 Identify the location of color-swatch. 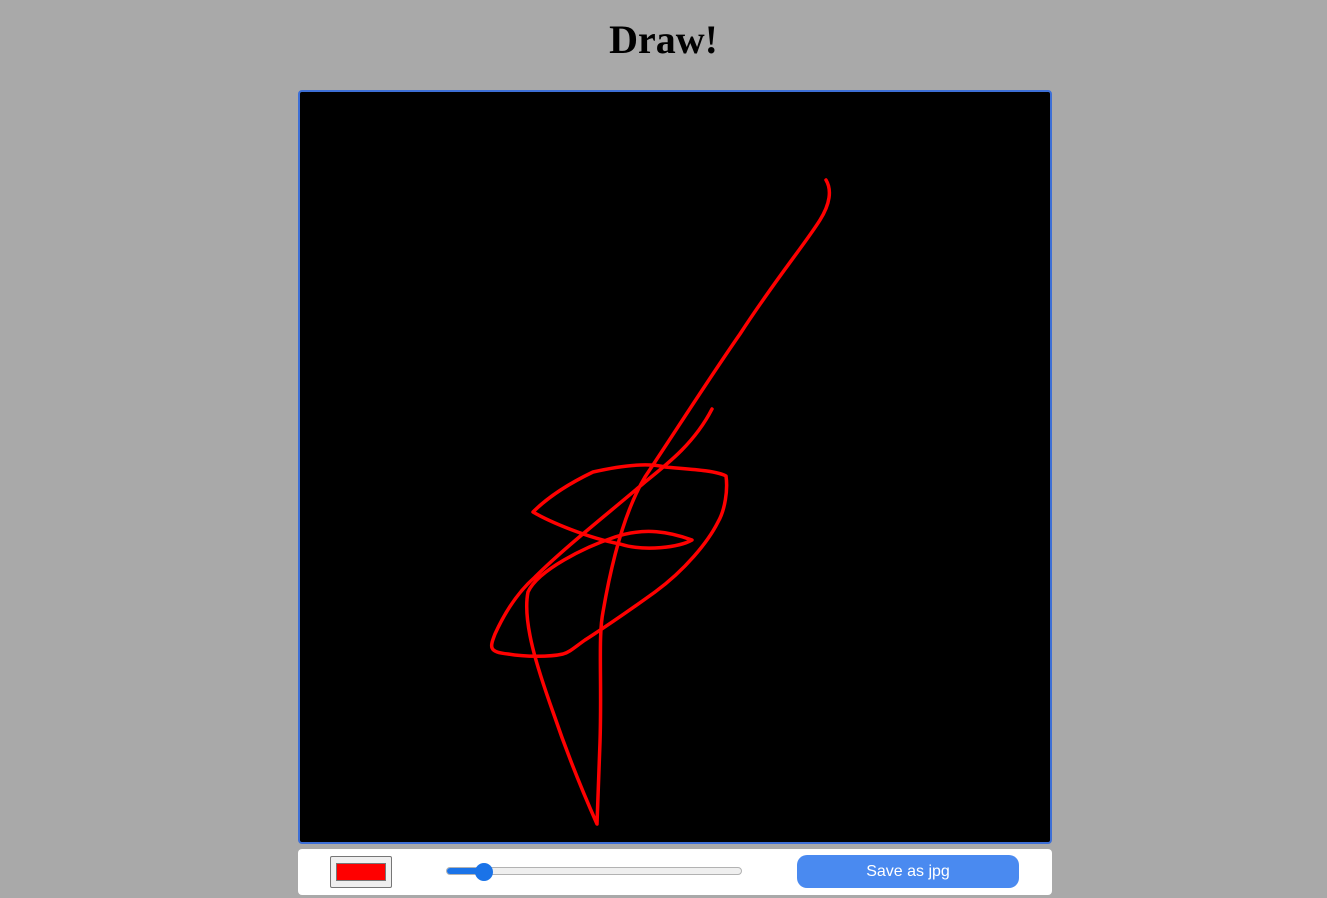
(361, 872).